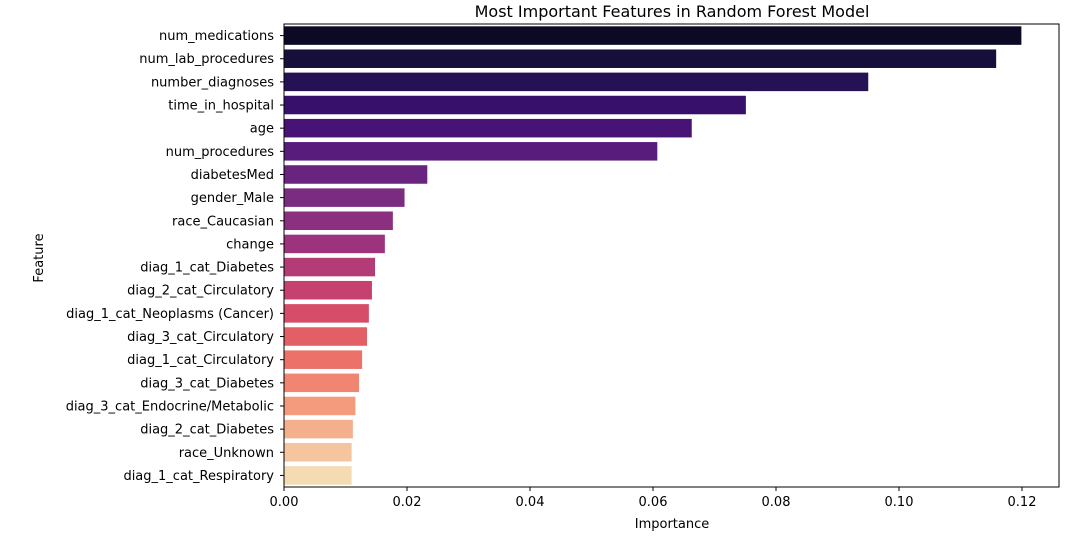 This screenshot has height=540, width=1068. Describe the element at coordinates (200, 337) in the screenshot. I see `y-tick-label: diag_3_cat_Circulatory` at that location.